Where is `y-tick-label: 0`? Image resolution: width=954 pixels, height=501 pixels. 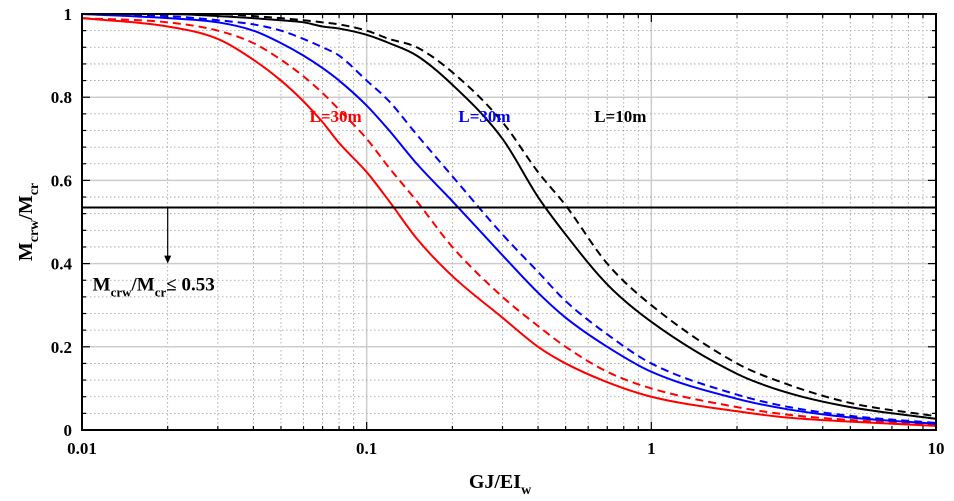 y-tick-label: 0 is located at coordinates (68, 430).